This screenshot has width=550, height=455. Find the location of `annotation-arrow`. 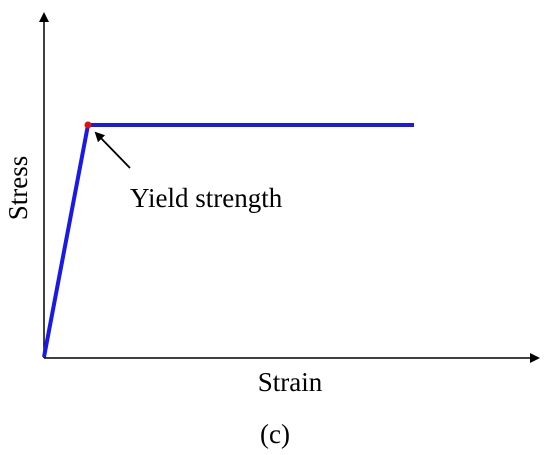

annotation-arrow is located at coordinates (112, 150).